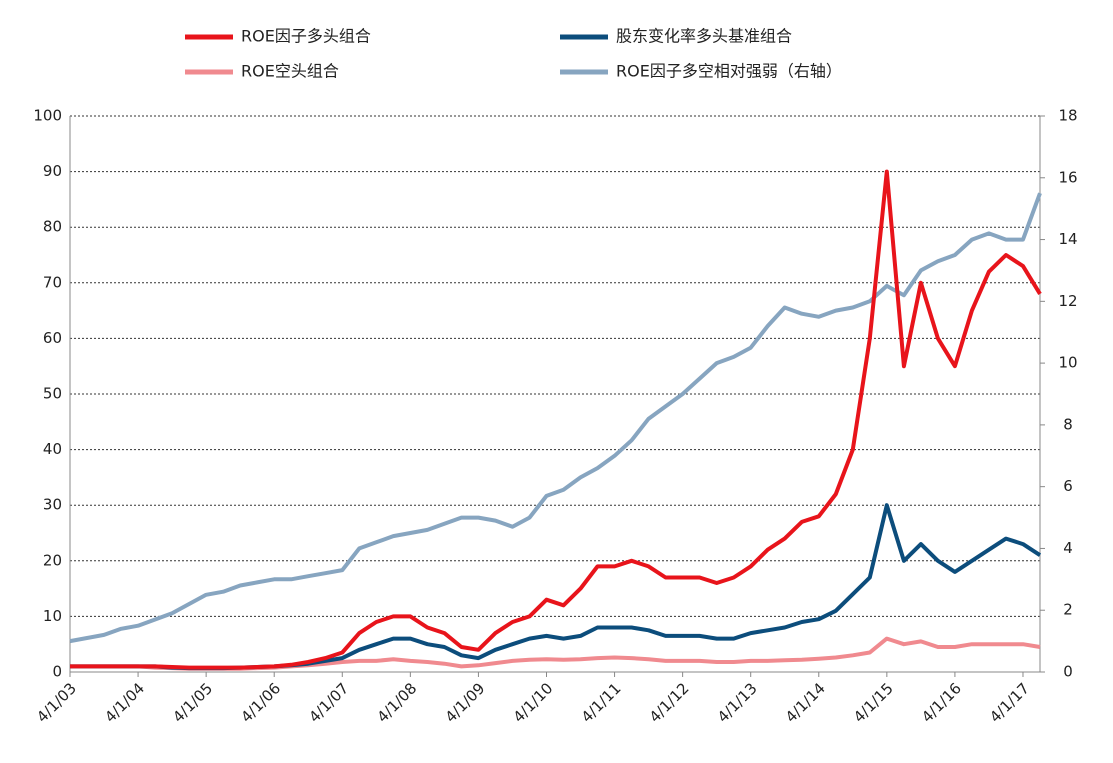 The image size is (1113, 763). What do you see at coordinates (52, 227) in the screenshot?
I see `y-tick-label: 80` at bounding box center [52, 227].